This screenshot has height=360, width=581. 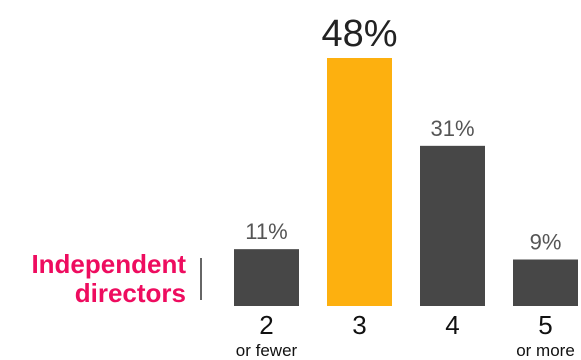 What do you see at coordinates (452, 325) in the screenshot?
I see `category-label-4: 4` at bounding box center [452, 325].